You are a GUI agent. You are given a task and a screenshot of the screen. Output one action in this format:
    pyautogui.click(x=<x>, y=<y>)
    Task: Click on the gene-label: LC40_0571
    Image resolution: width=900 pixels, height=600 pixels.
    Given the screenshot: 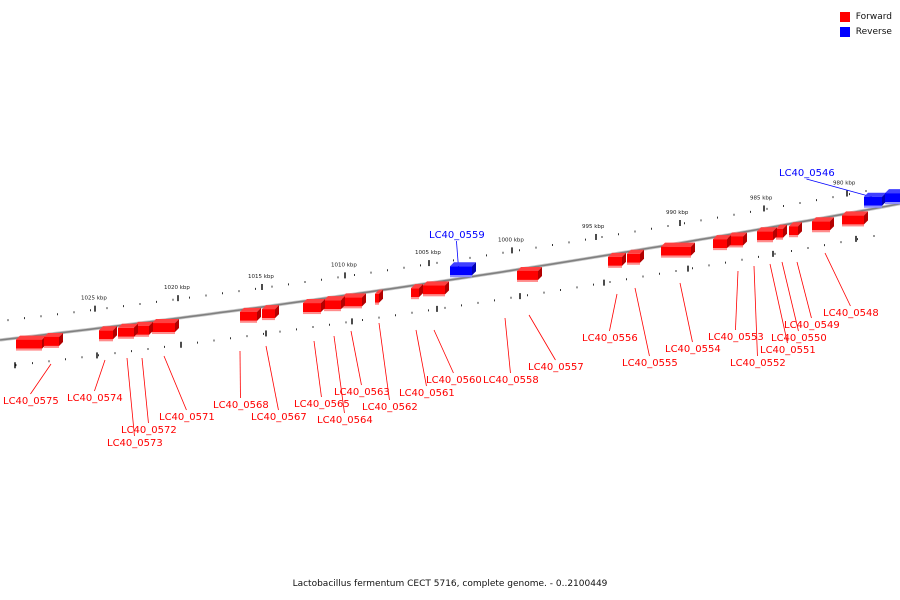 What is the action you would take?
    pyautogui.click(x=187, y=417)
    